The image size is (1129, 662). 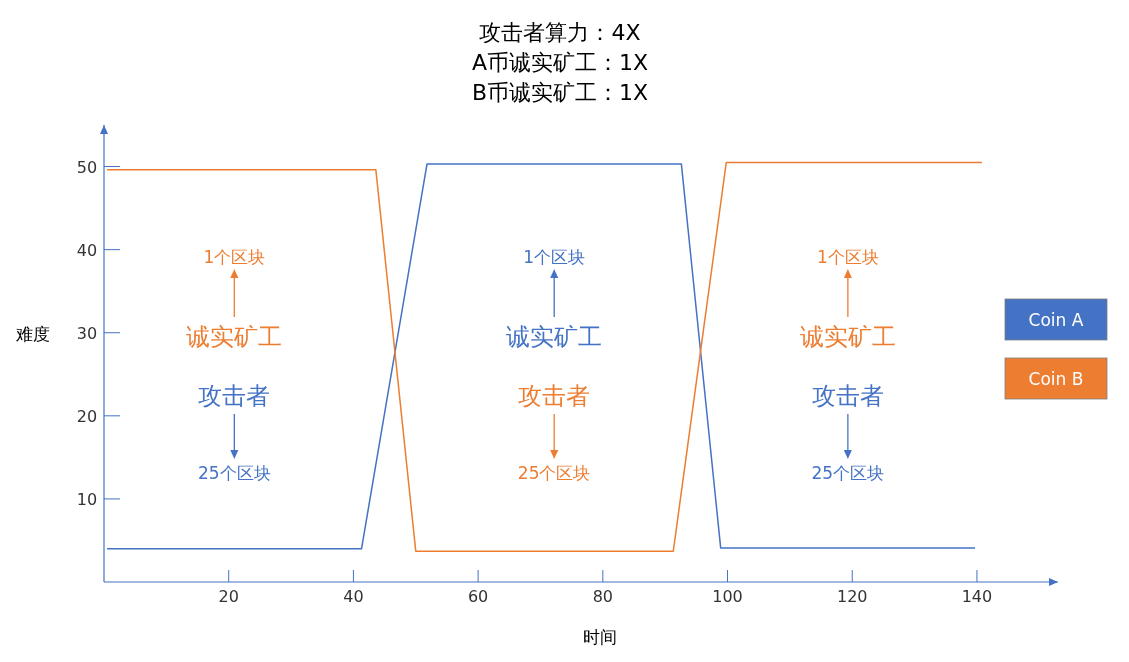 I want to click on chart-title: 攻击者算力：4X A币诚实矿工：1X B币诚实矿工：1X, so click(x=560, y=62).